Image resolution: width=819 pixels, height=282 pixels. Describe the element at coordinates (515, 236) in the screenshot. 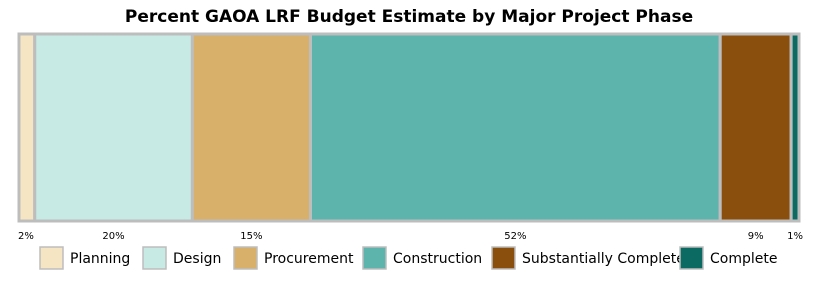

I see `value-label: 52%` at that location.